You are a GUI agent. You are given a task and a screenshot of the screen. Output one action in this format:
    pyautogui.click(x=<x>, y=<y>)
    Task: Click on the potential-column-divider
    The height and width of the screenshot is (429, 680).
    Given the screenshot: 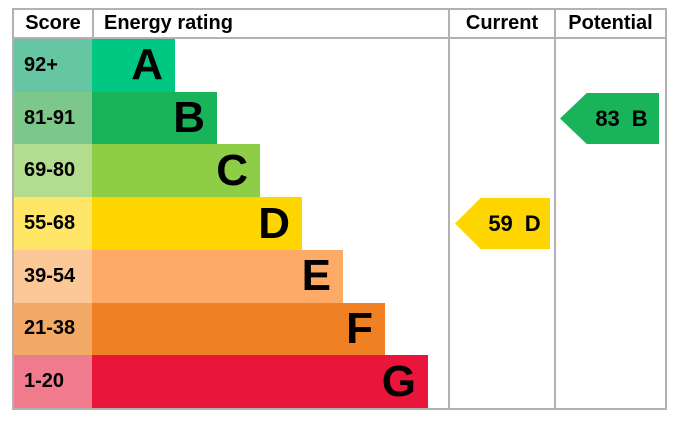 What is the action you would take?
    pyautogui.click(x=555, y=209)
    